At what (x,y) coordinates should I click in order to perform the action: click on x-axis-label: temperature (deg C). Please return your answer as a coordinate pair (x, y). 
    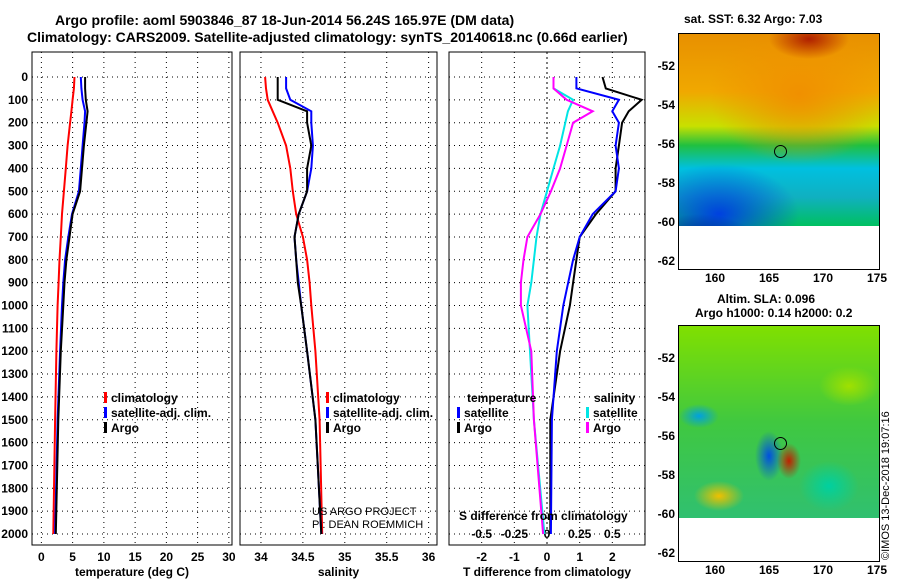
    Looking at the image, I should click on (132, 572).